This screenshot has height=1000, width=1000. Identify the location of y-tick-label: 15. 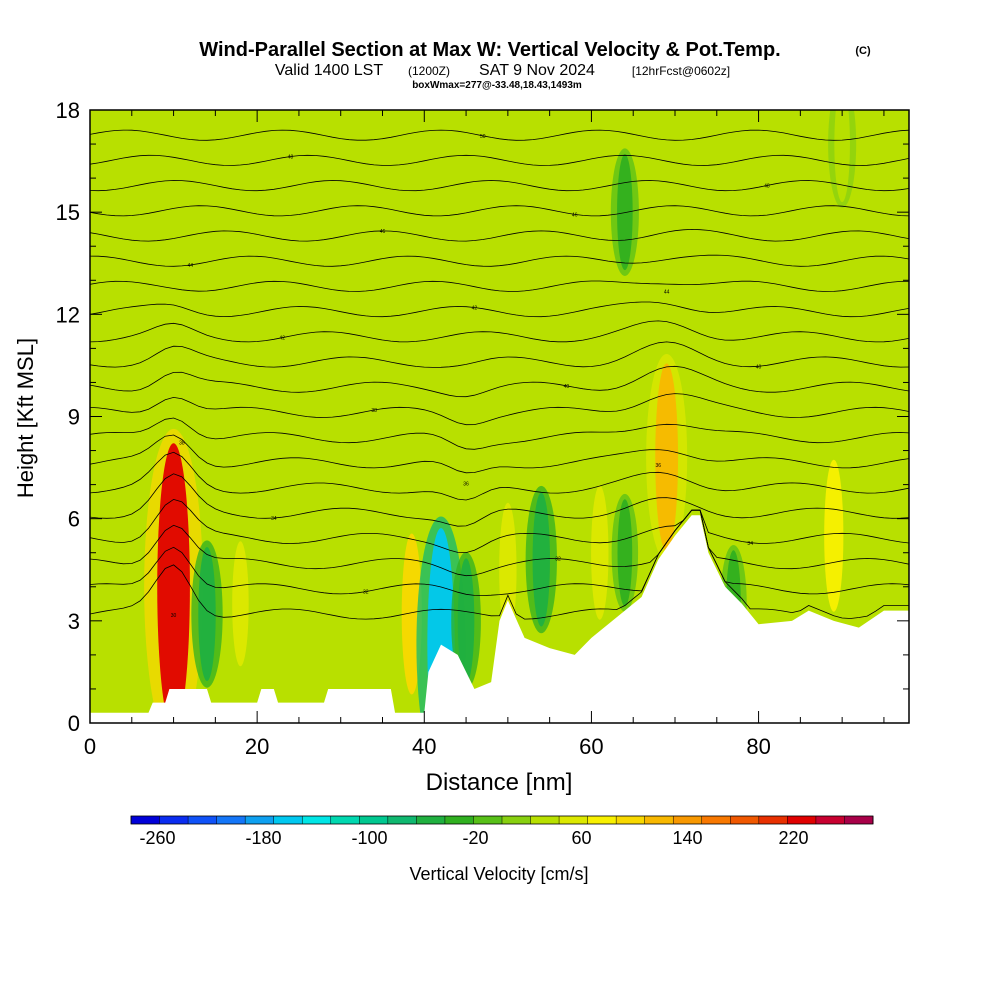
(68, 212).